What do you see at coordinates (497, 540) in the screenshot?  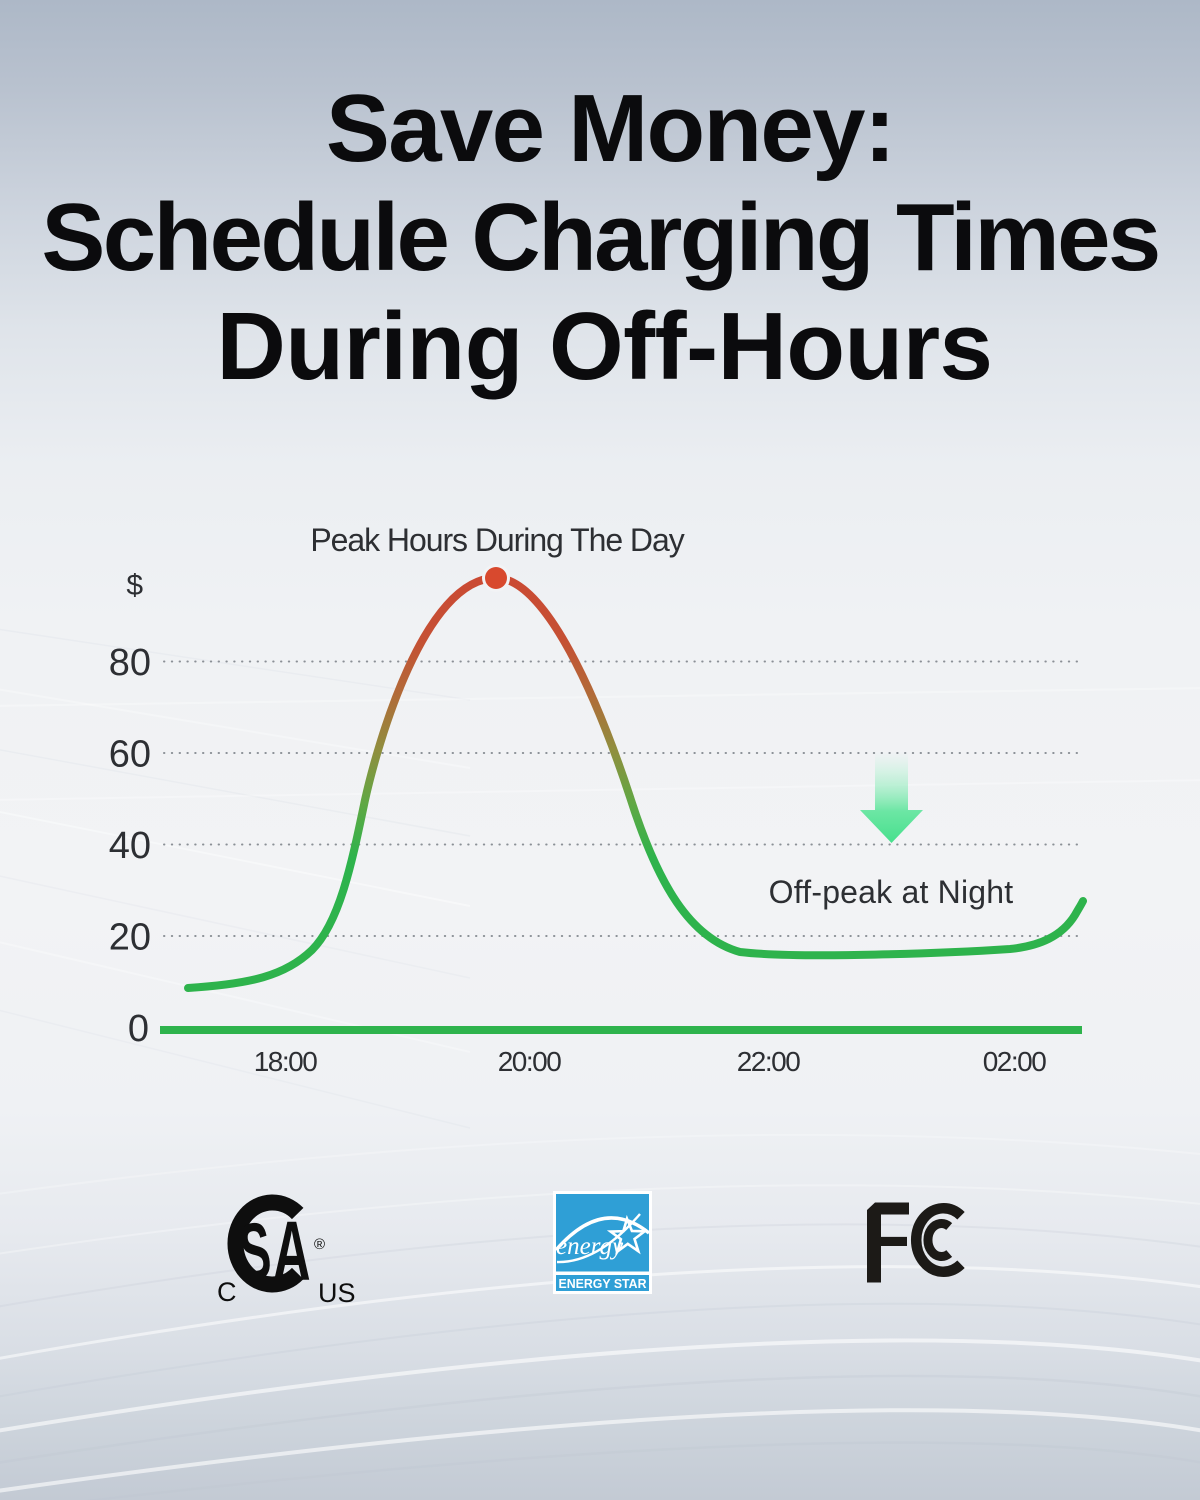 I see `svg-text: Peak Hours During The Day` at bounding box center [497, 540].